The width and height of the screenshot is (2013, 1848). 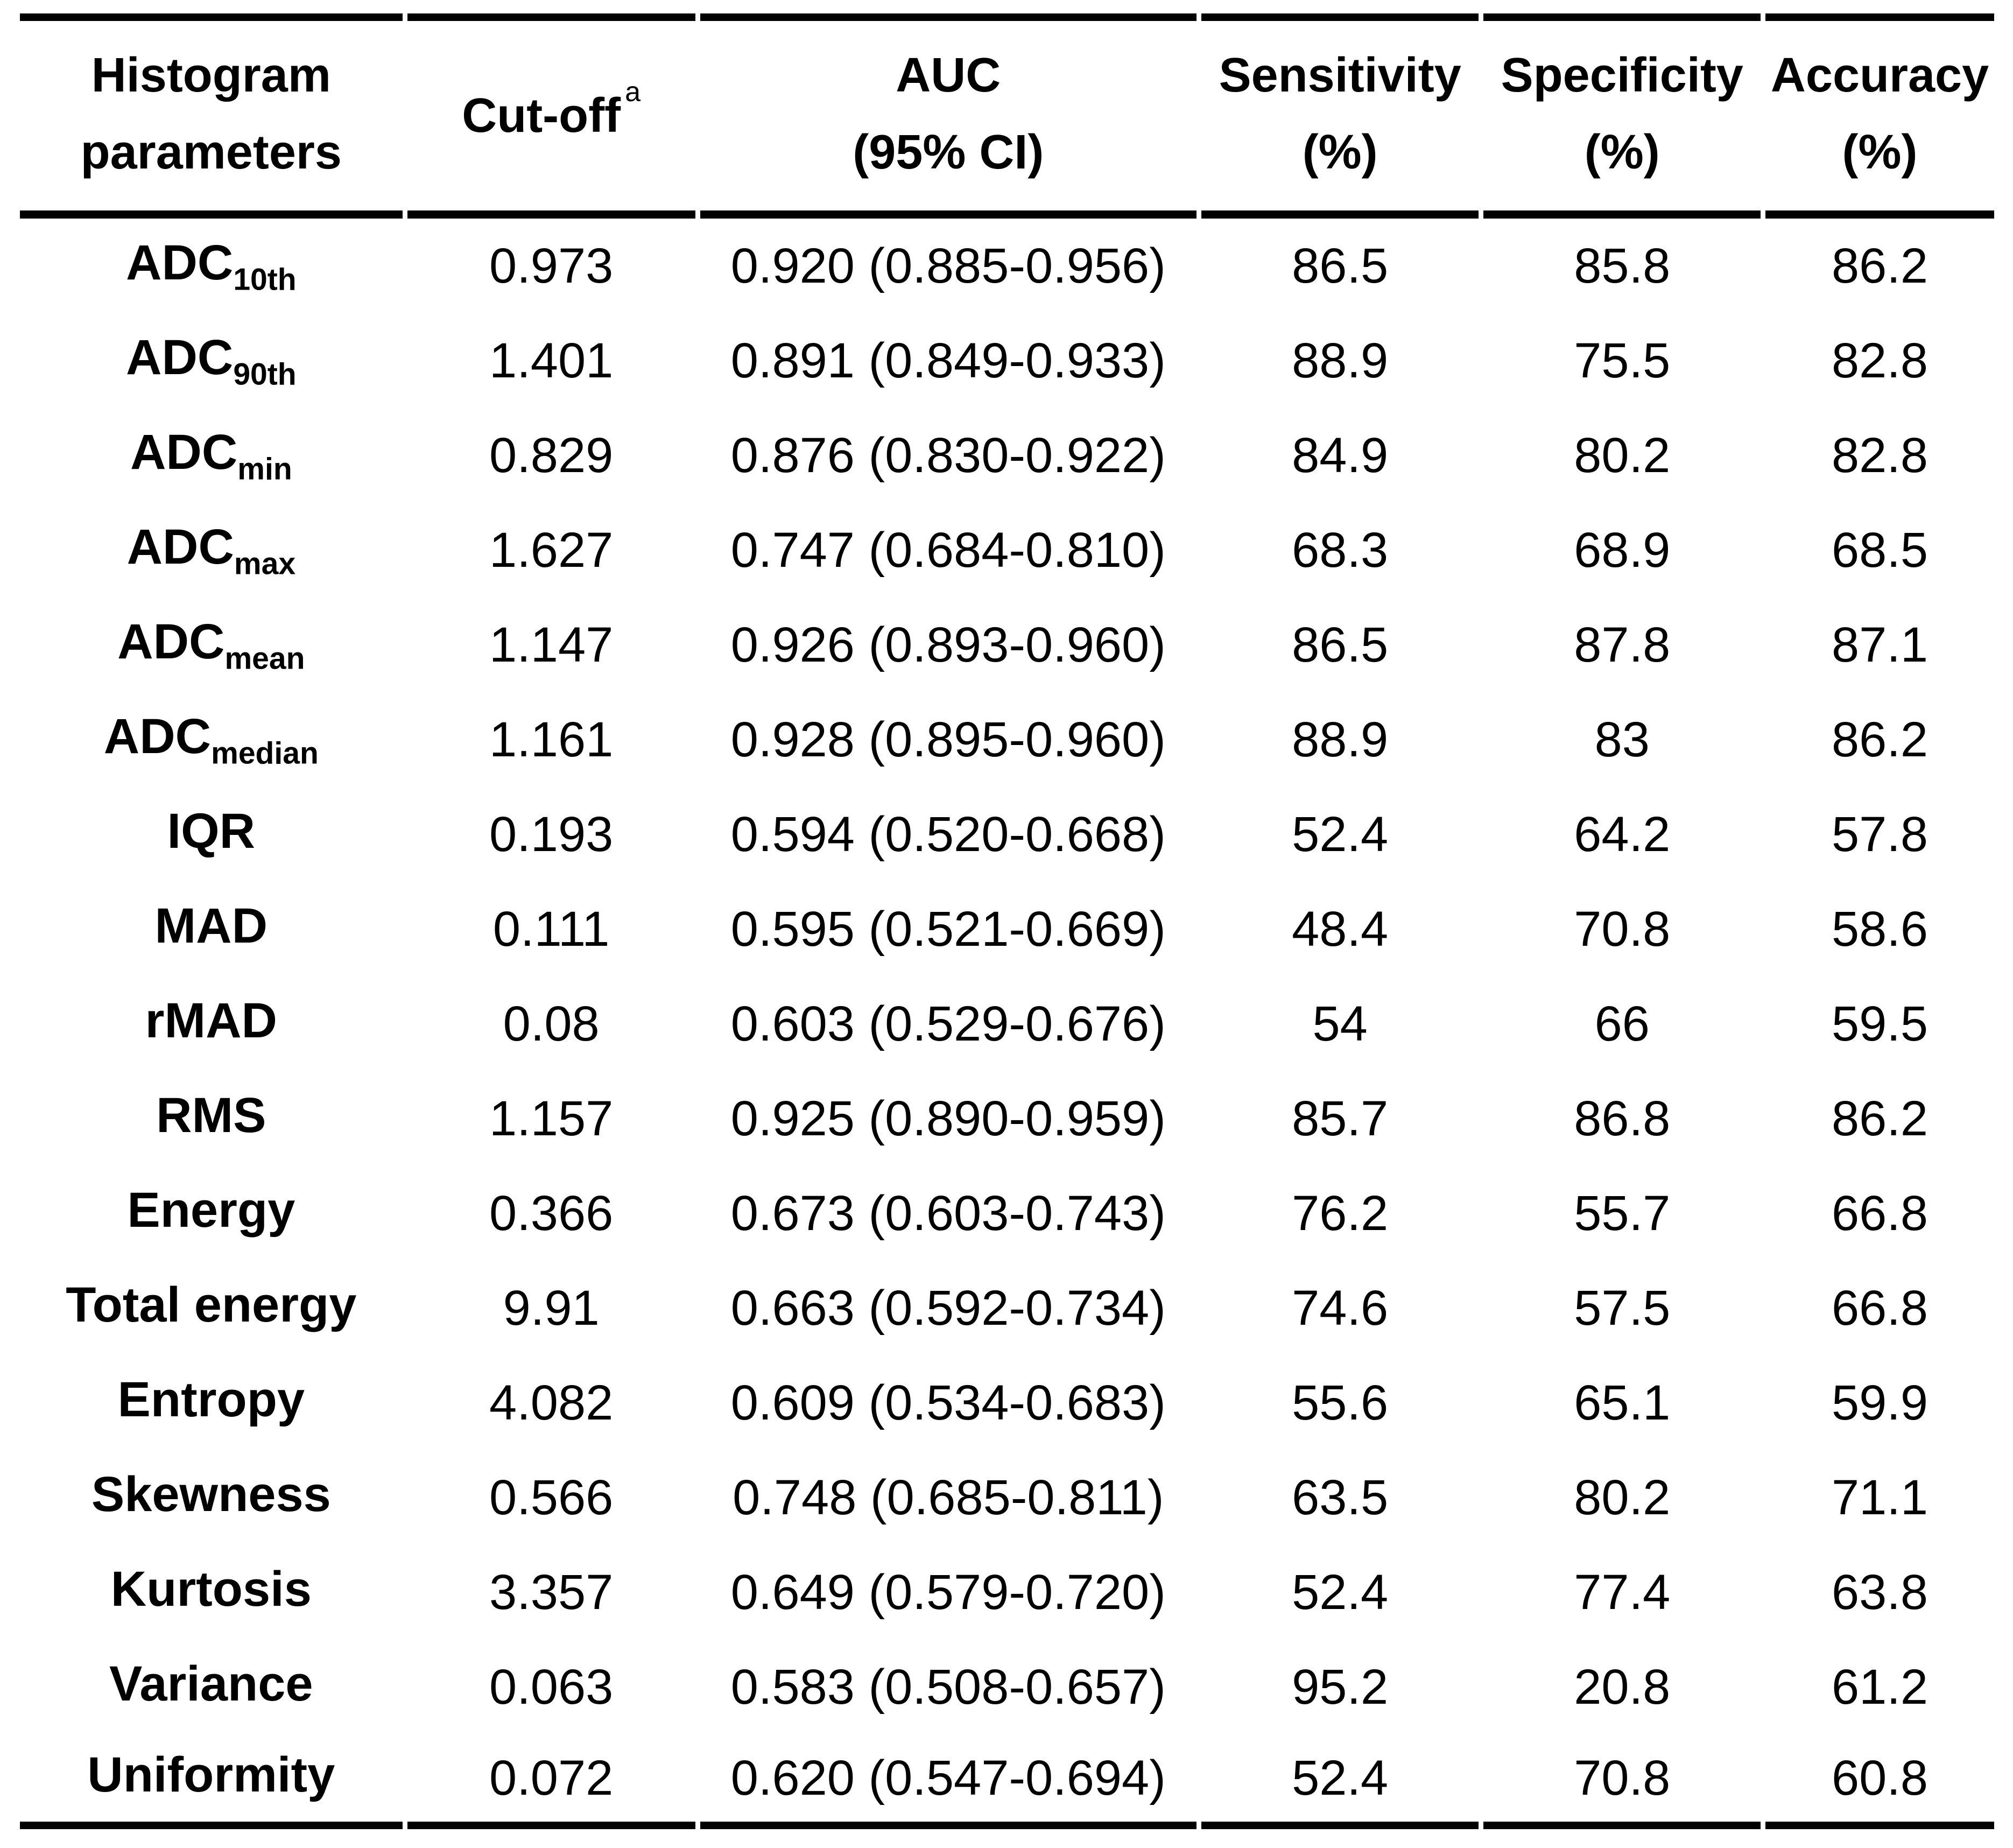 What do you see at coordinates (1880, 455) in the screenshot?
I see `accuracy-cell: 82.8` at bounding box center [1880, 455].